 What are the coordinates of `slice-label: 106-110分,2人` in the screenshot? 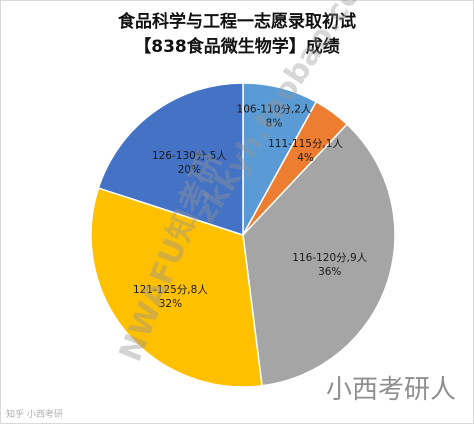 It's located at (274, 109).